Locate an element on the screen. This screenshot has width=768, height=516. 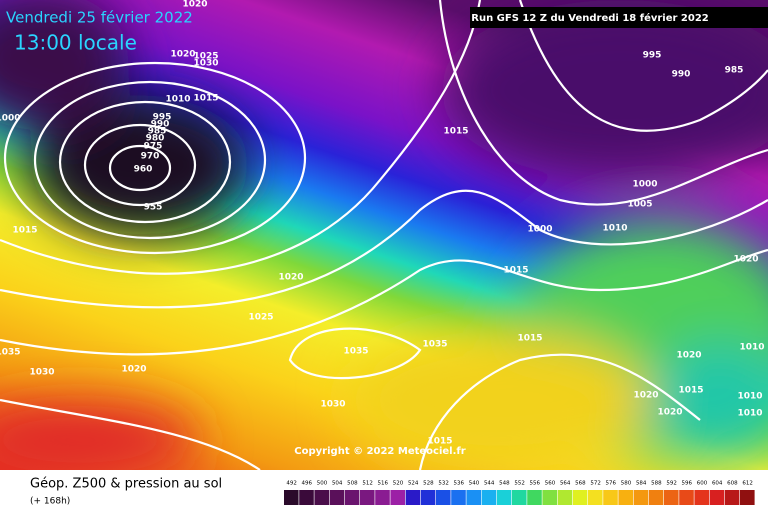
legend-label: 564 is located at coordinates (565, 484).